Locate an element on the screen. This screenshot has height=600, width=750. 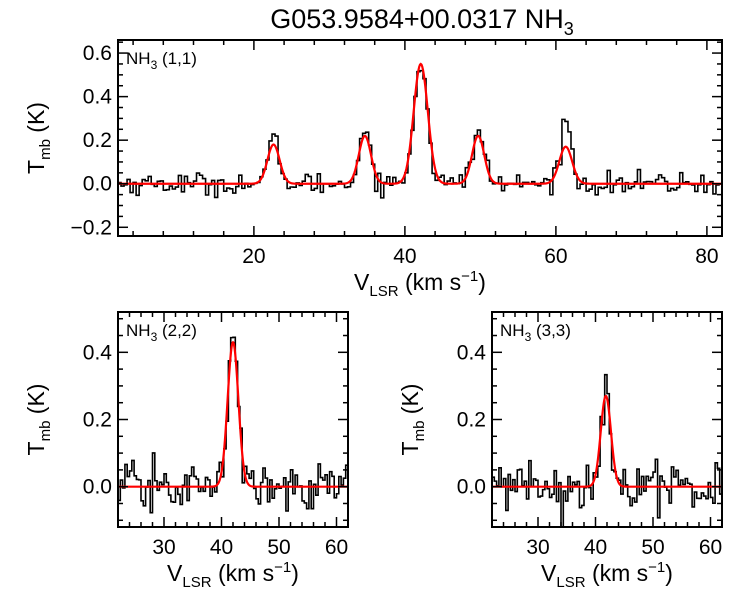
x-tick-label: 80 is located at coordinates (706, 256).